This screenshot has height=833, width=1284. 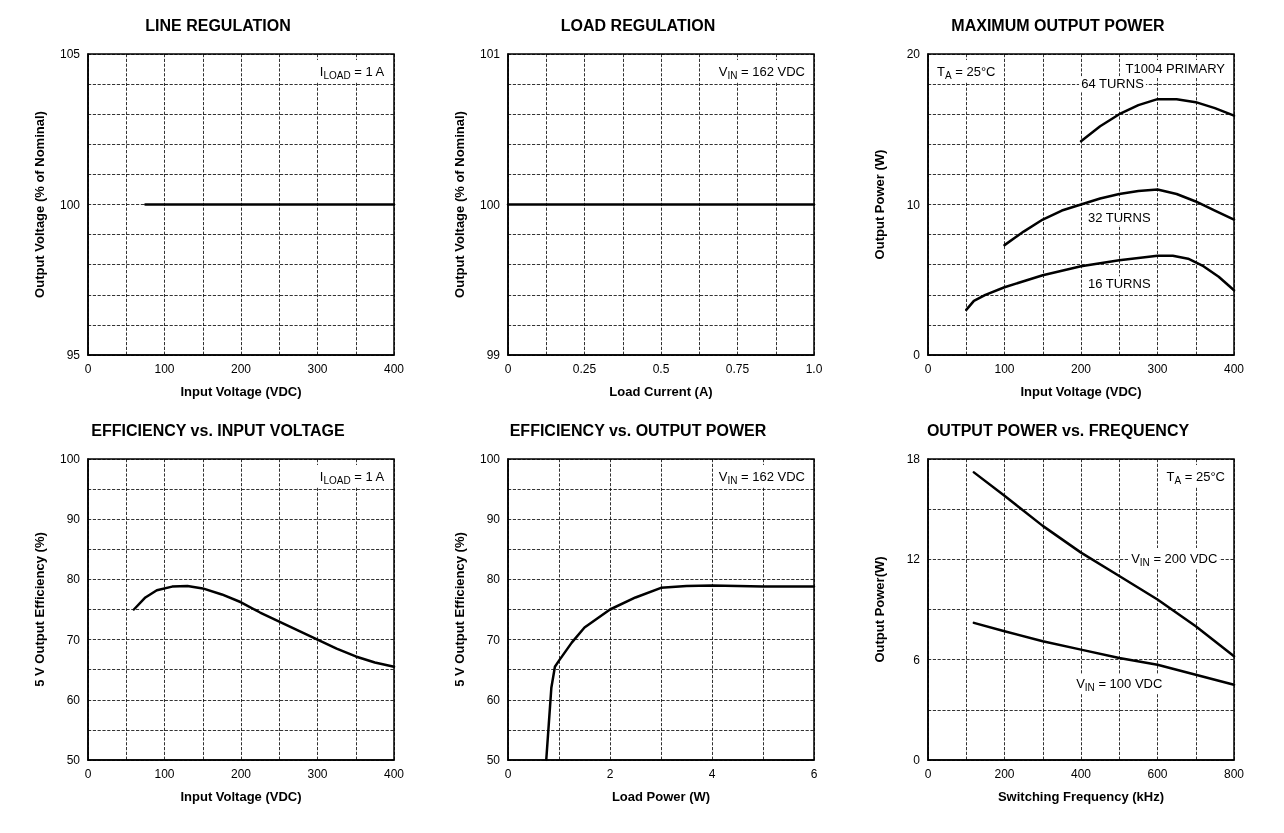 What do you see at coordinates (661, 369) in the screenshot?
I see `x-tick-label: 0.5` at bounding box center [661, 369].